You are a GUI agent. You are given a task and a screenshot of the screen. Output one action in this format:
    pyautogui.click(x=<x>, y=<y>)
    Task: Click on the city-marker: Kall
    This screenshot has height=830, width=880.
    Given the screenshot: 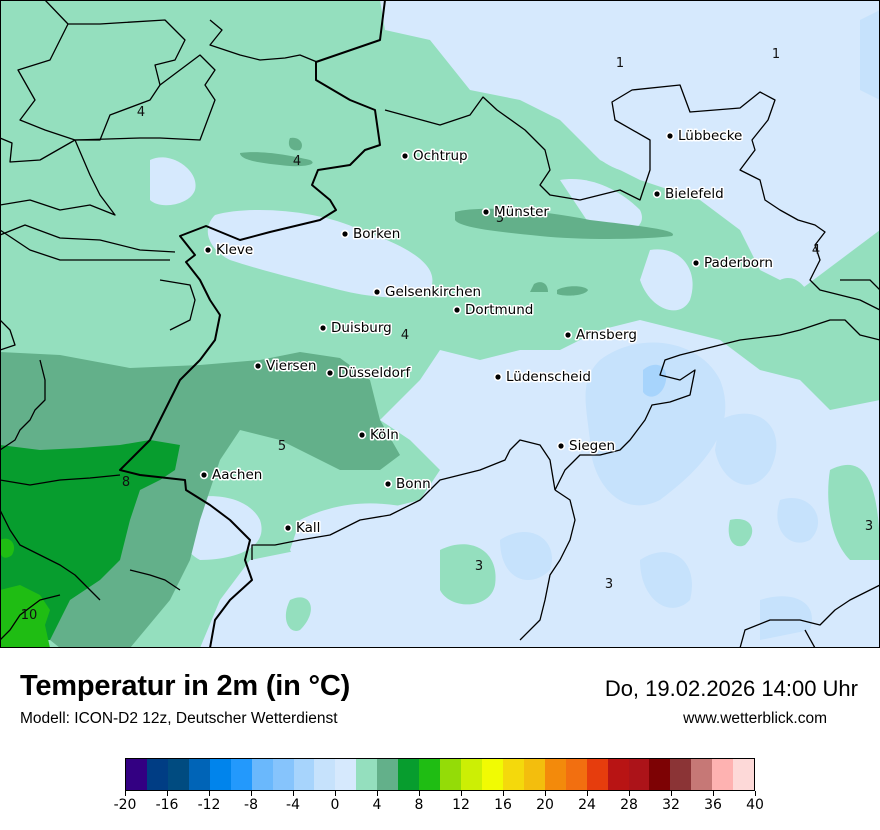 What is the action you would take?
    pyautogui.click(x=302, y=528)
    